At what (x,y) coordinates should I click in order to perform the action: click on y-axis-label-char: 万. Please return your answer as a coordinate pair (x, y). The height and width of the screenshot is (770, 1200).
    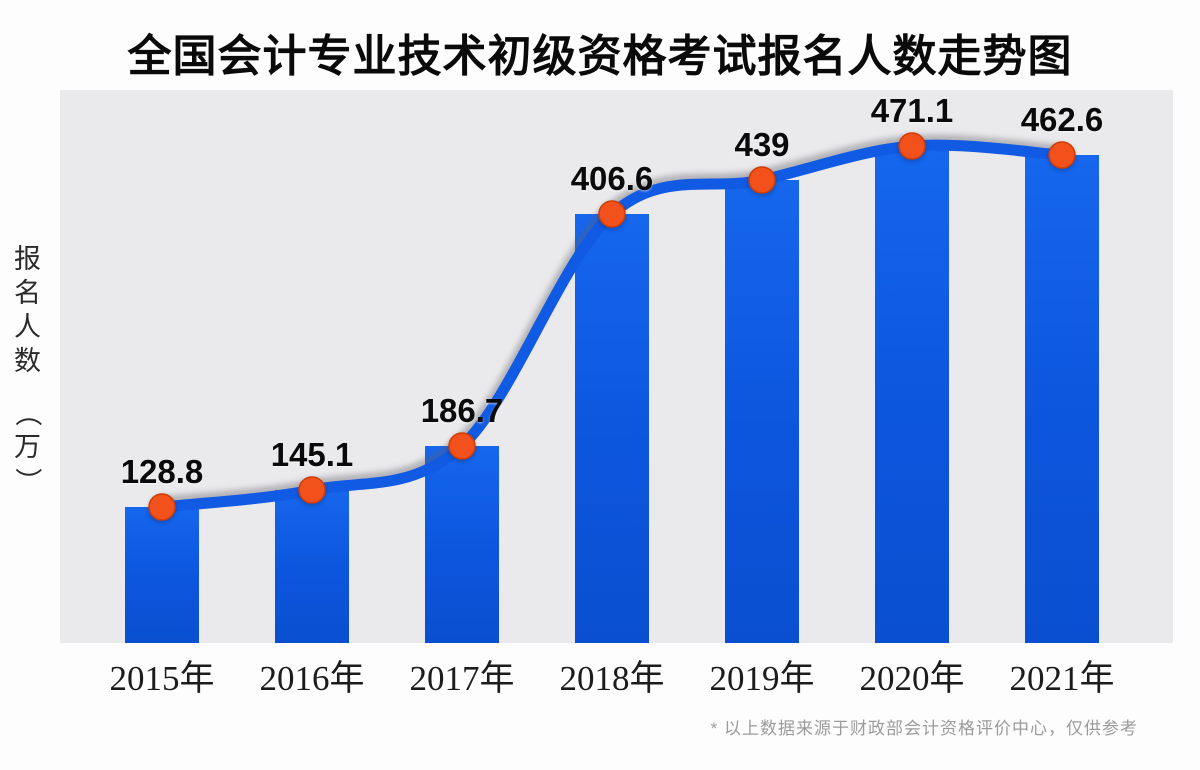
    Looking at the image, I should click on (27, 447).